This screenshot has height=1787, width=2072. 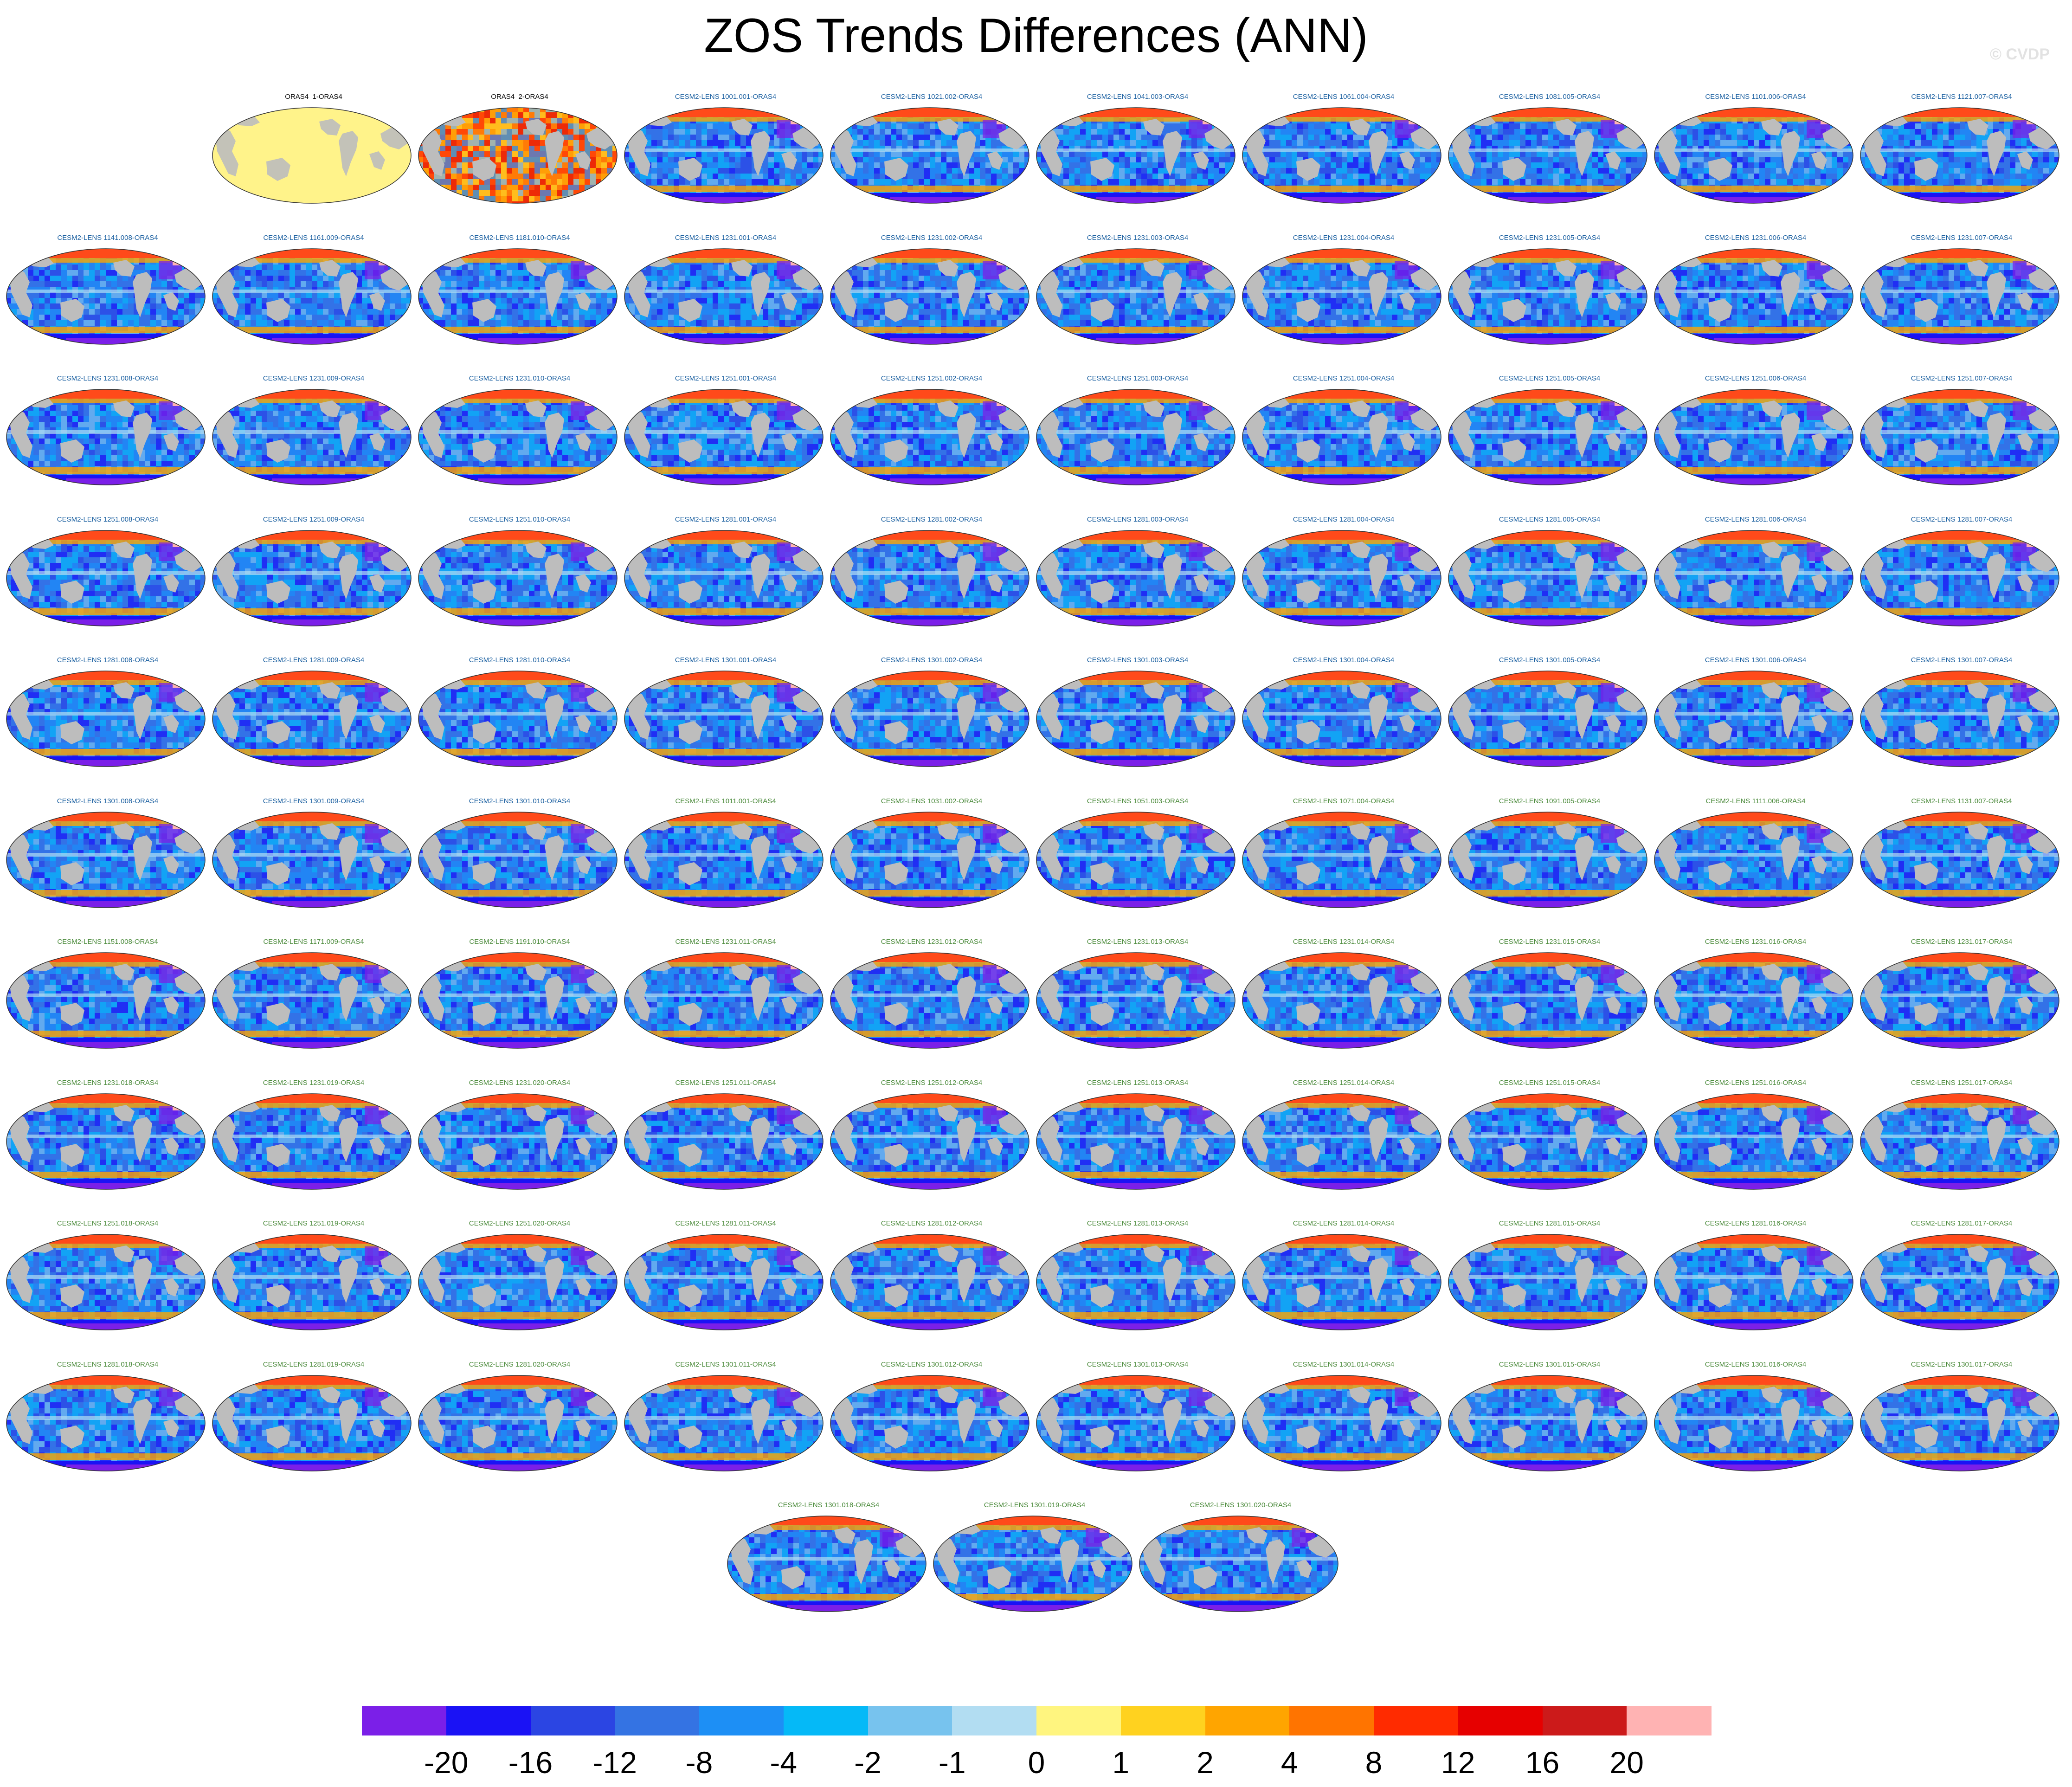 I want to click on panel-title: CESM2-LENS 1231.016-ORAS4, so click(x=1756, y=942).